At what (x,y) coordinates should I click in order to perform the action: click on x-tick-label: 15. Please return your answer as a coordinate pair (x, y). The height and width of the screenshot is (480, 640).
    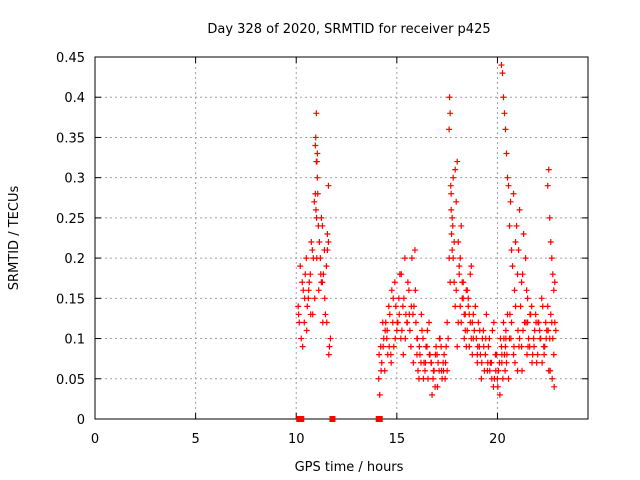
    Looking at the image, I should click on (397, 439).